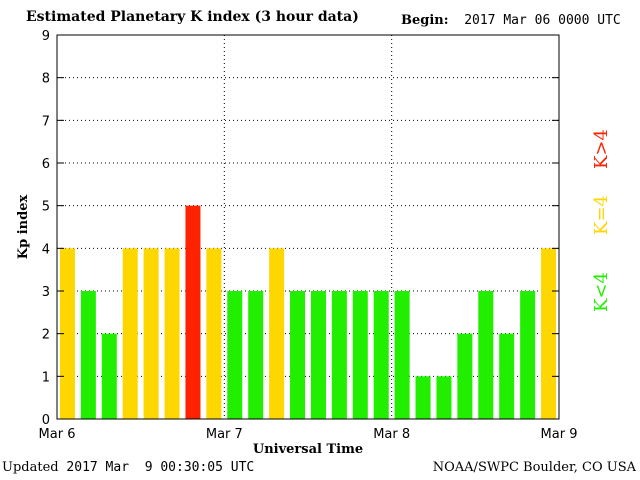 This screenshot has width=640, height=480. Describe the element at coordinates (57, 434) in the screenshot. I see `x-tick-label: Mar 6` at that location.